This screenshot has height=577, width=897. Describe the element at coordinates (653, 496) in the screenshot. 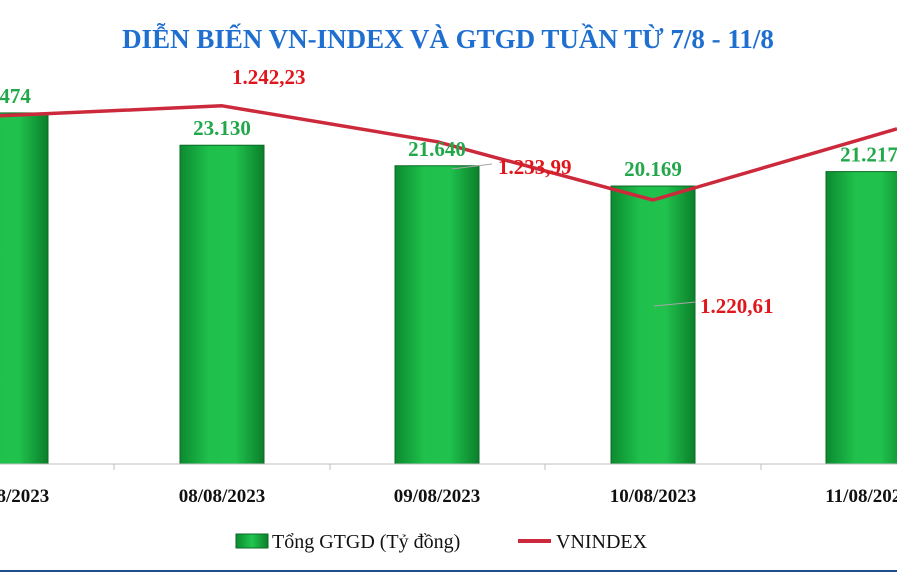

I see `x-tick-label-10/08/2023: 10/08/2023` at that location.